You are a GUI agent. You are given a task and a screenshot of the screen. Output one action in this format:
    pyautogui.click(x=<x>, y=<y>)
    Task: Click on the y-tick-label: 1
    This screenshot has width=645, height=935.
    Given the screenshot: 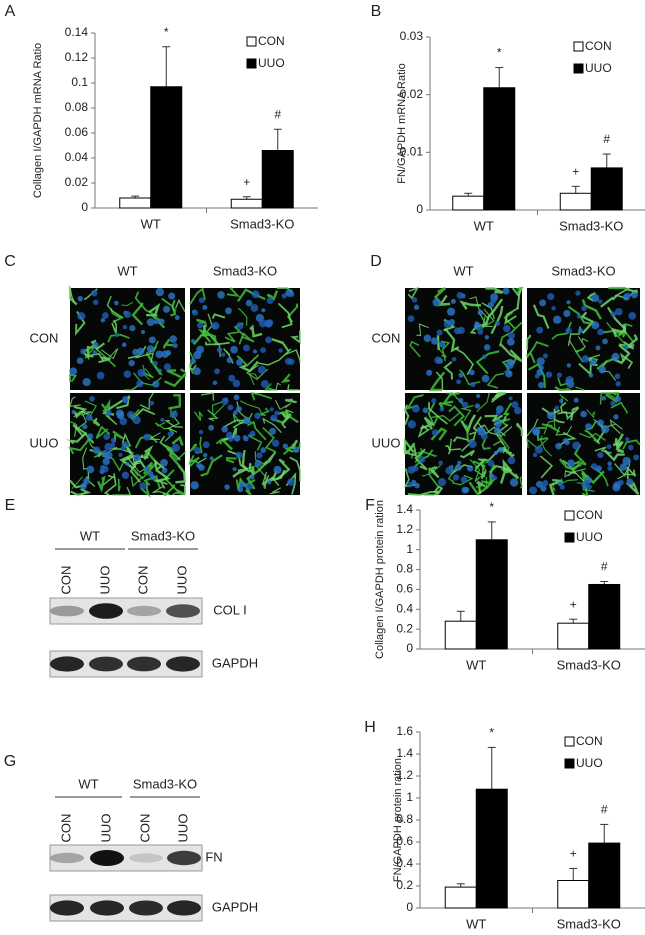 What is the action you would take?
    pyautogui.click(x=409, y=797)
    